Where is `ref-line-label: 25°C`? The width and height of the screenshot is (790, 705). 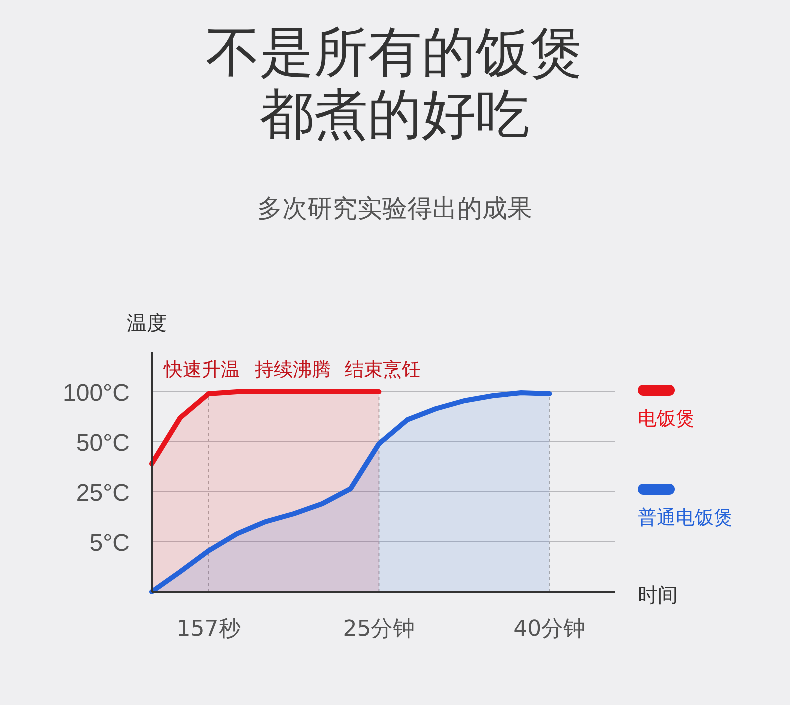
ref-line-label: 25°C is located at coordinates (103, 493).